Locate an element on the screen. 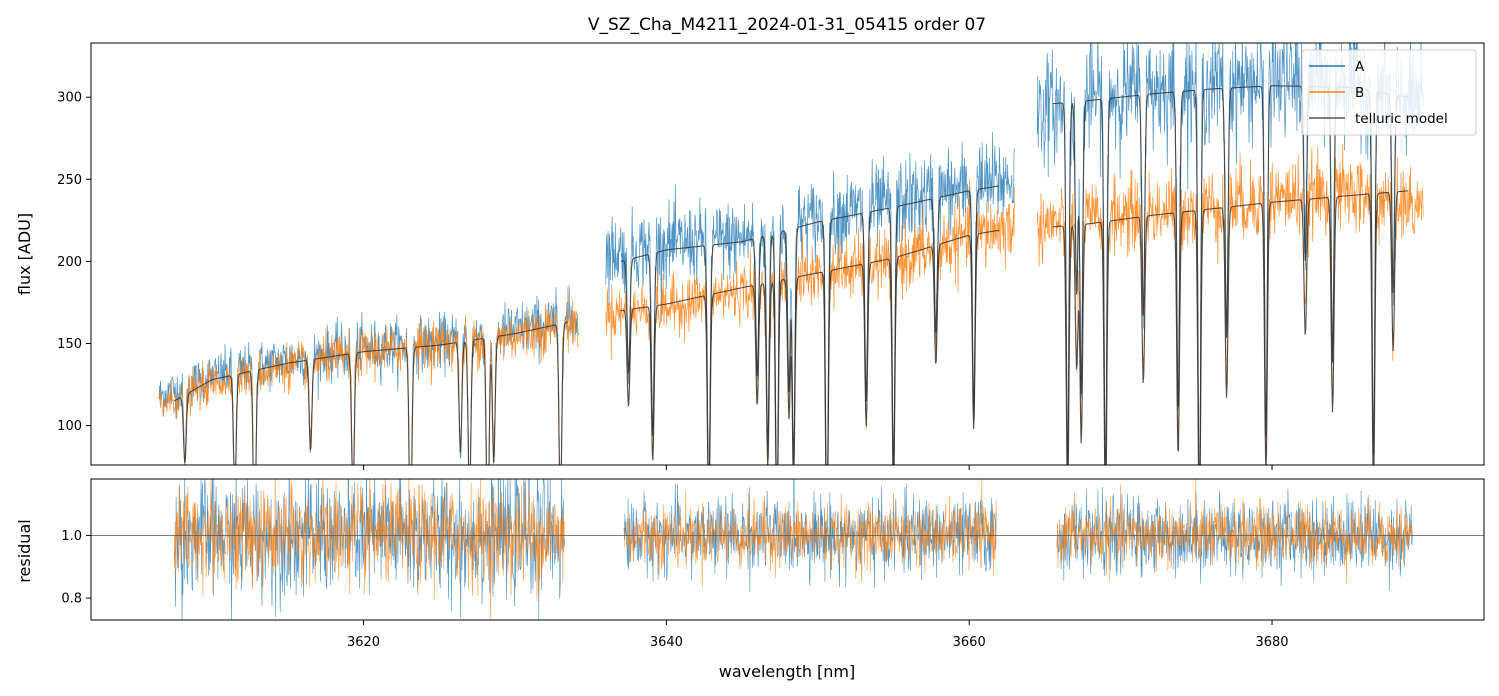 The width and height of the screenshot is (1499, 696). x-axis-label: wavelength [nm] is located at coordinates (787, 671).